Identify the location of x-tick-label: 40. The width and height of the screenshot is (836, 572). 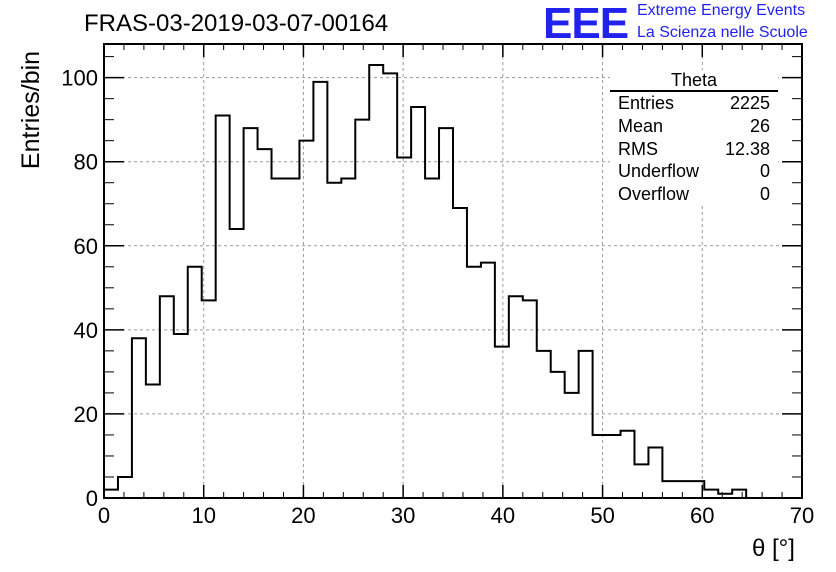
(503, 515).